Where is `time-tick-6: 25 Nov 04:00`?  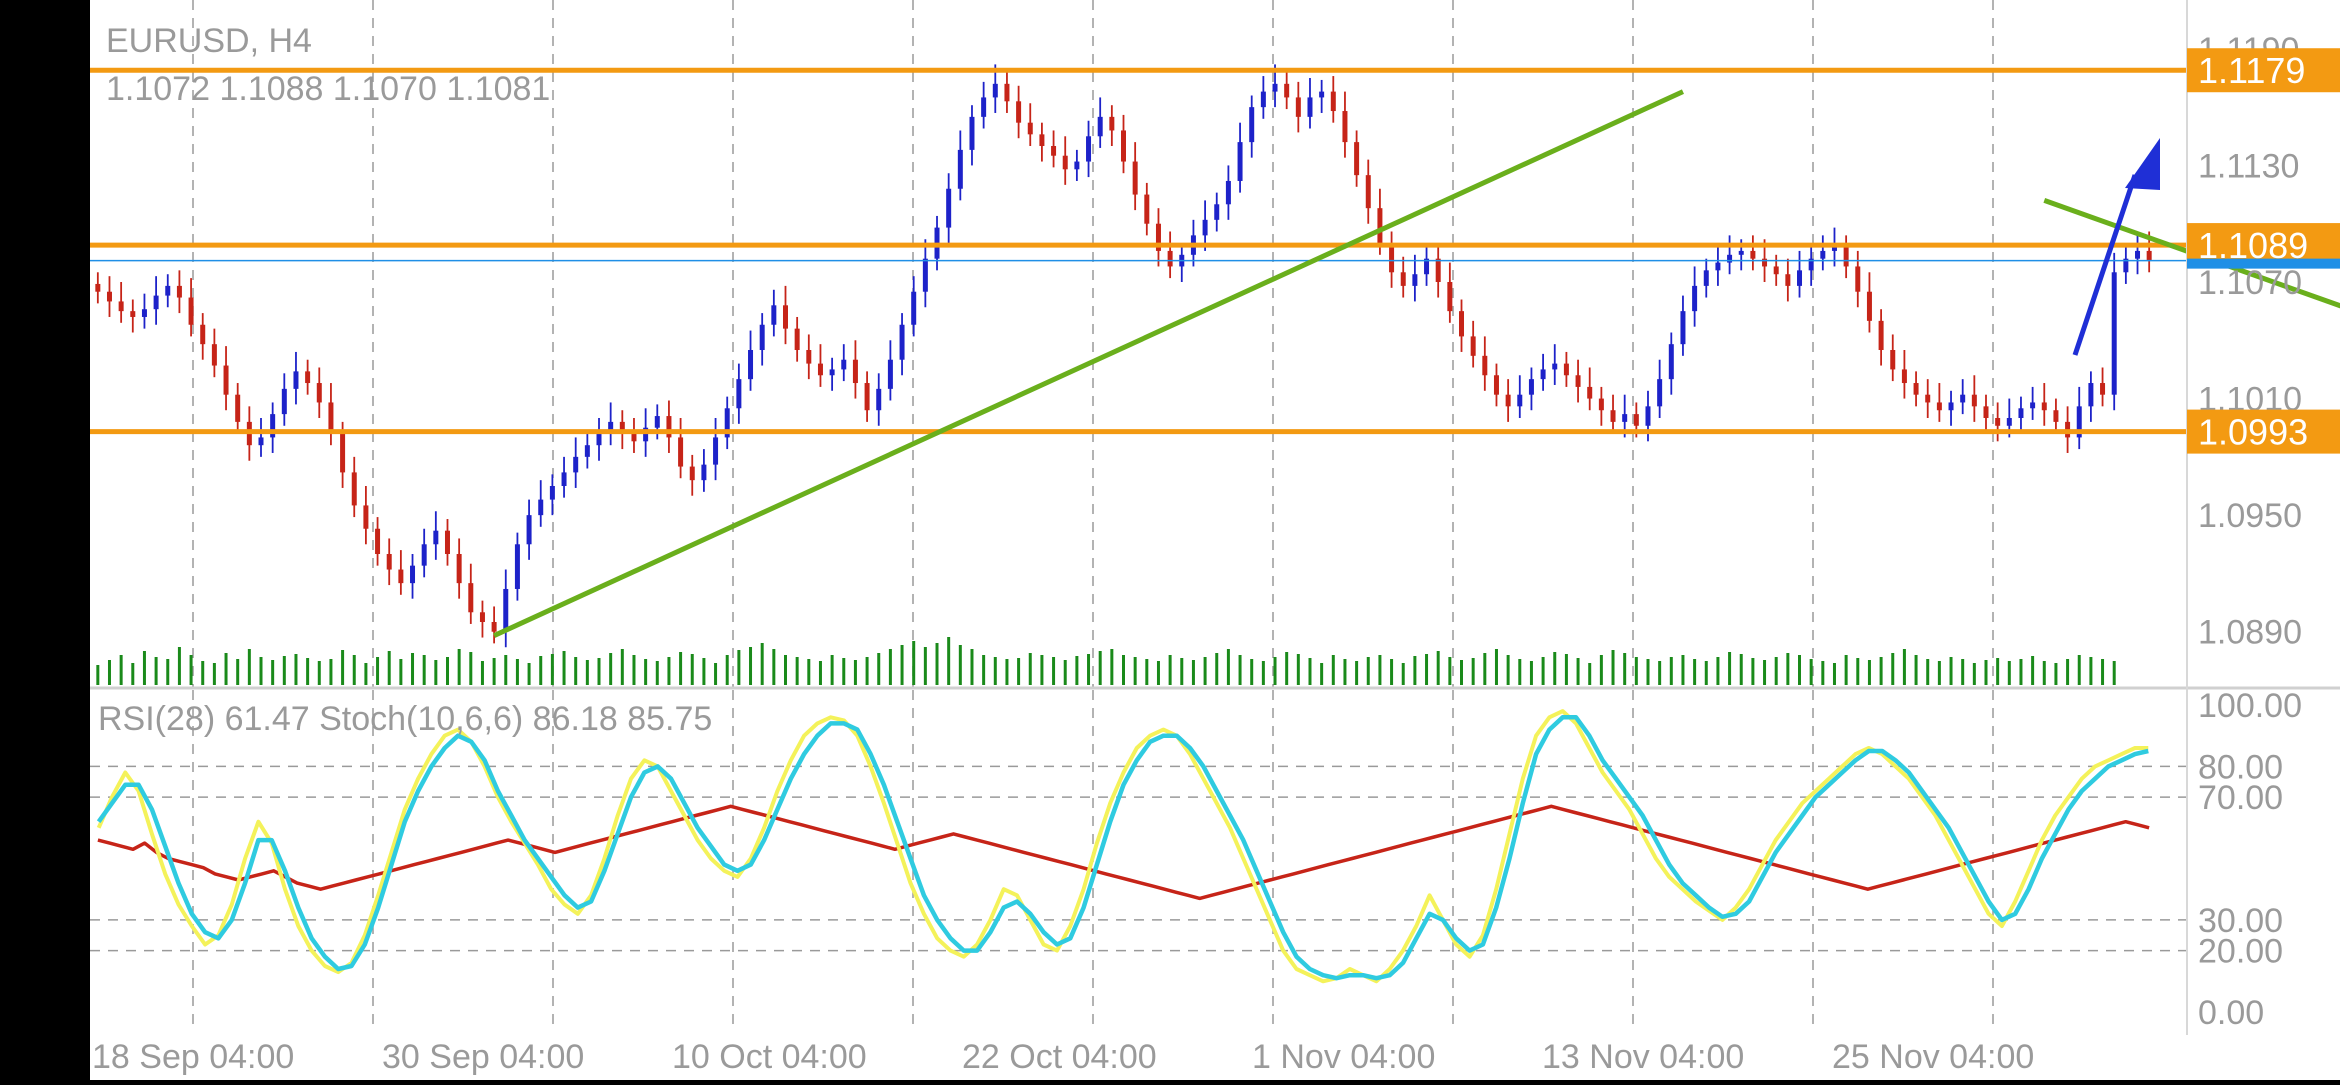 time-tick-6: 25 Nov 04:00 is located at coordinates (1933, 1057).